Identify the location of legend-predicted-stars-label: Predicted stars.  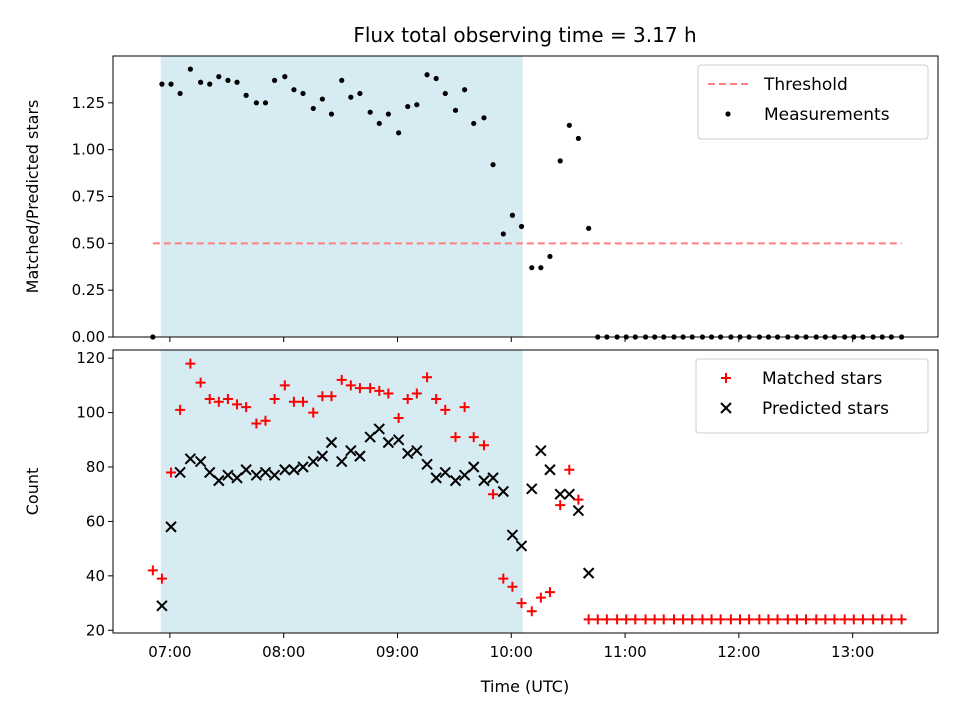
(825, 409).